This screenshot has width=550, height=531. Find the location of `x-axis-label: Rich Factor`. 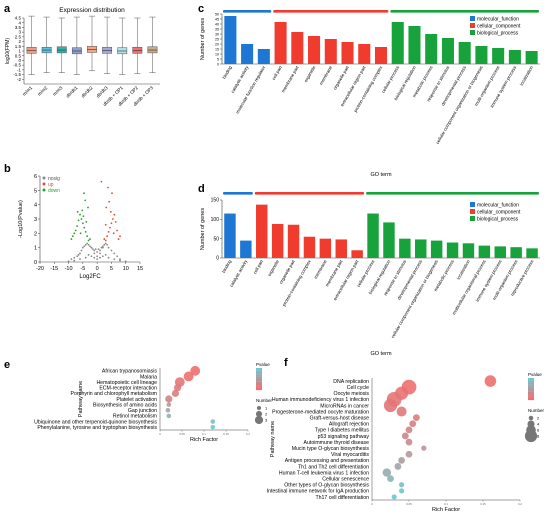

x-axis-label: Rich Factor is located at coordinates (446, 510).